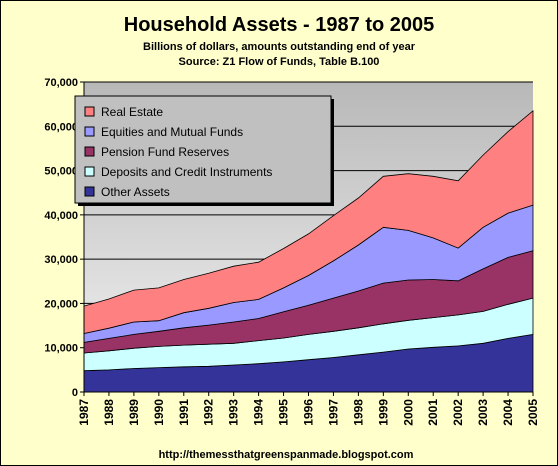  I want to click on x-tick-label-1996: 1996, so click(309, 412).